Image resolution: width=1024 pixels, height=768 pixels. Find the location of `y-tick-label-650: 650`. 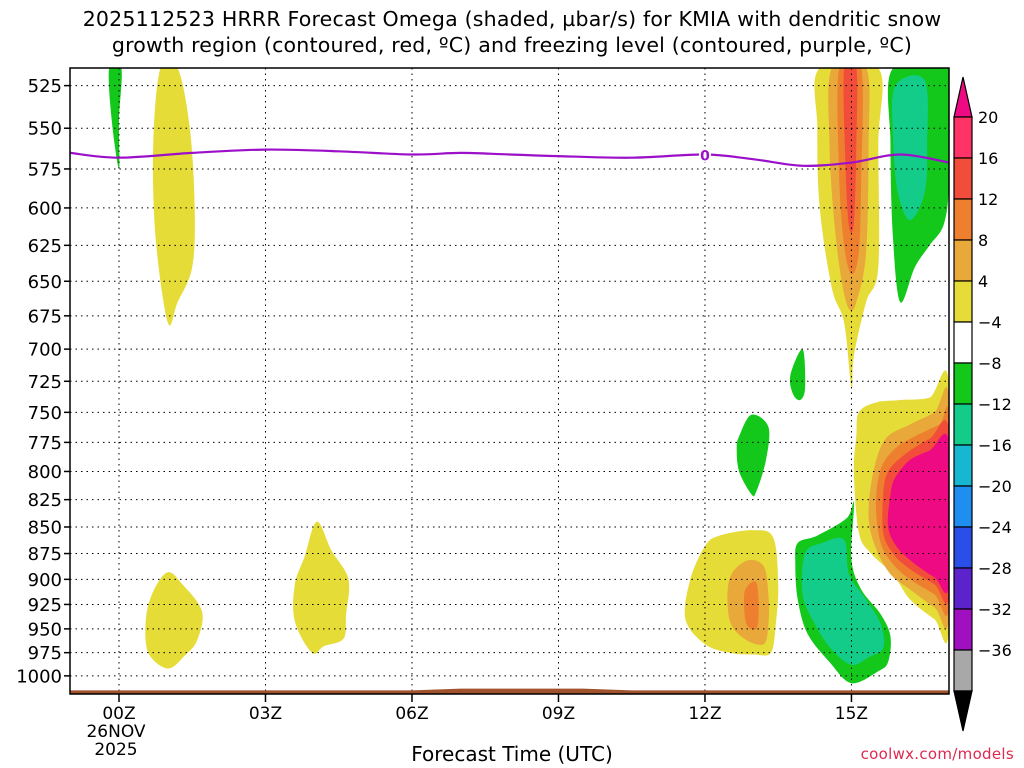

y-tick-label-650: 650 is located at coordinates (45, 282).